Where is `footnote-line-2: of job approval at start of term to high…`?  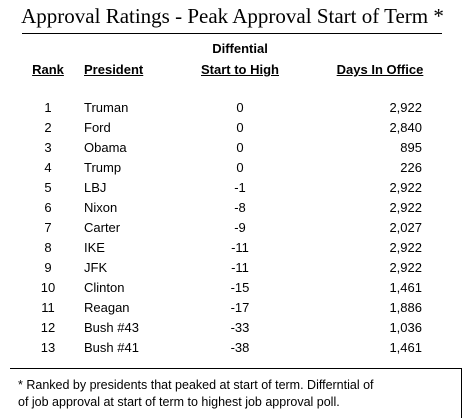
footnote-line-2: of job approval at start of term to high… is located at coordinates (179, 402).